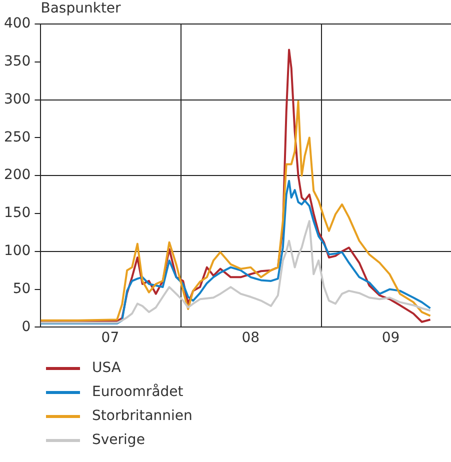  Describe the element at coordinates (142, 416) in the screenshot. I see `legend-label: Storbritannien` at that location.